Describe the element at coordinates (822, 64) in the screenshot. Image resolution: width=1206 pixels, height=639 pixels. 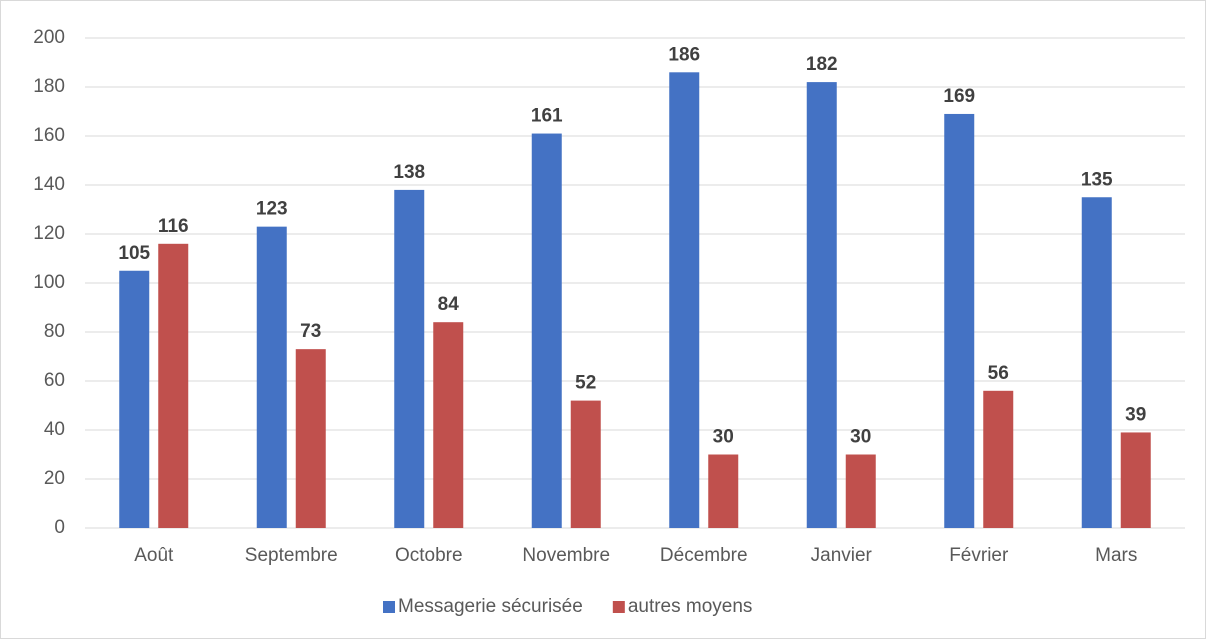
I see `data-label: 182` at that location.